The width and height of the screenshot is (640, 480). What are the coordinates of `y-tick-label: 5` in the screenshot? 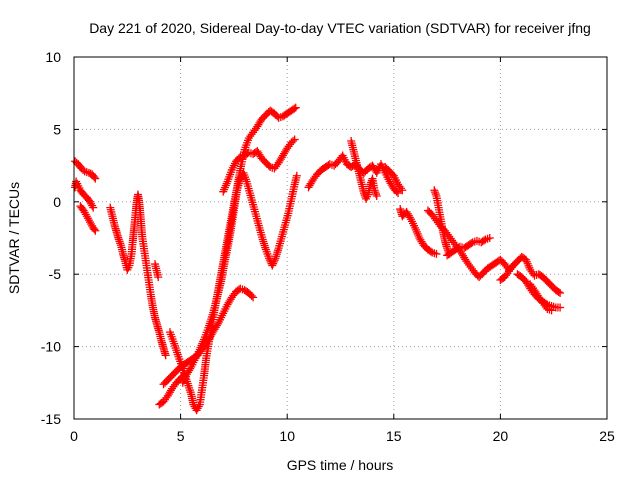 It's located at (57, 129).